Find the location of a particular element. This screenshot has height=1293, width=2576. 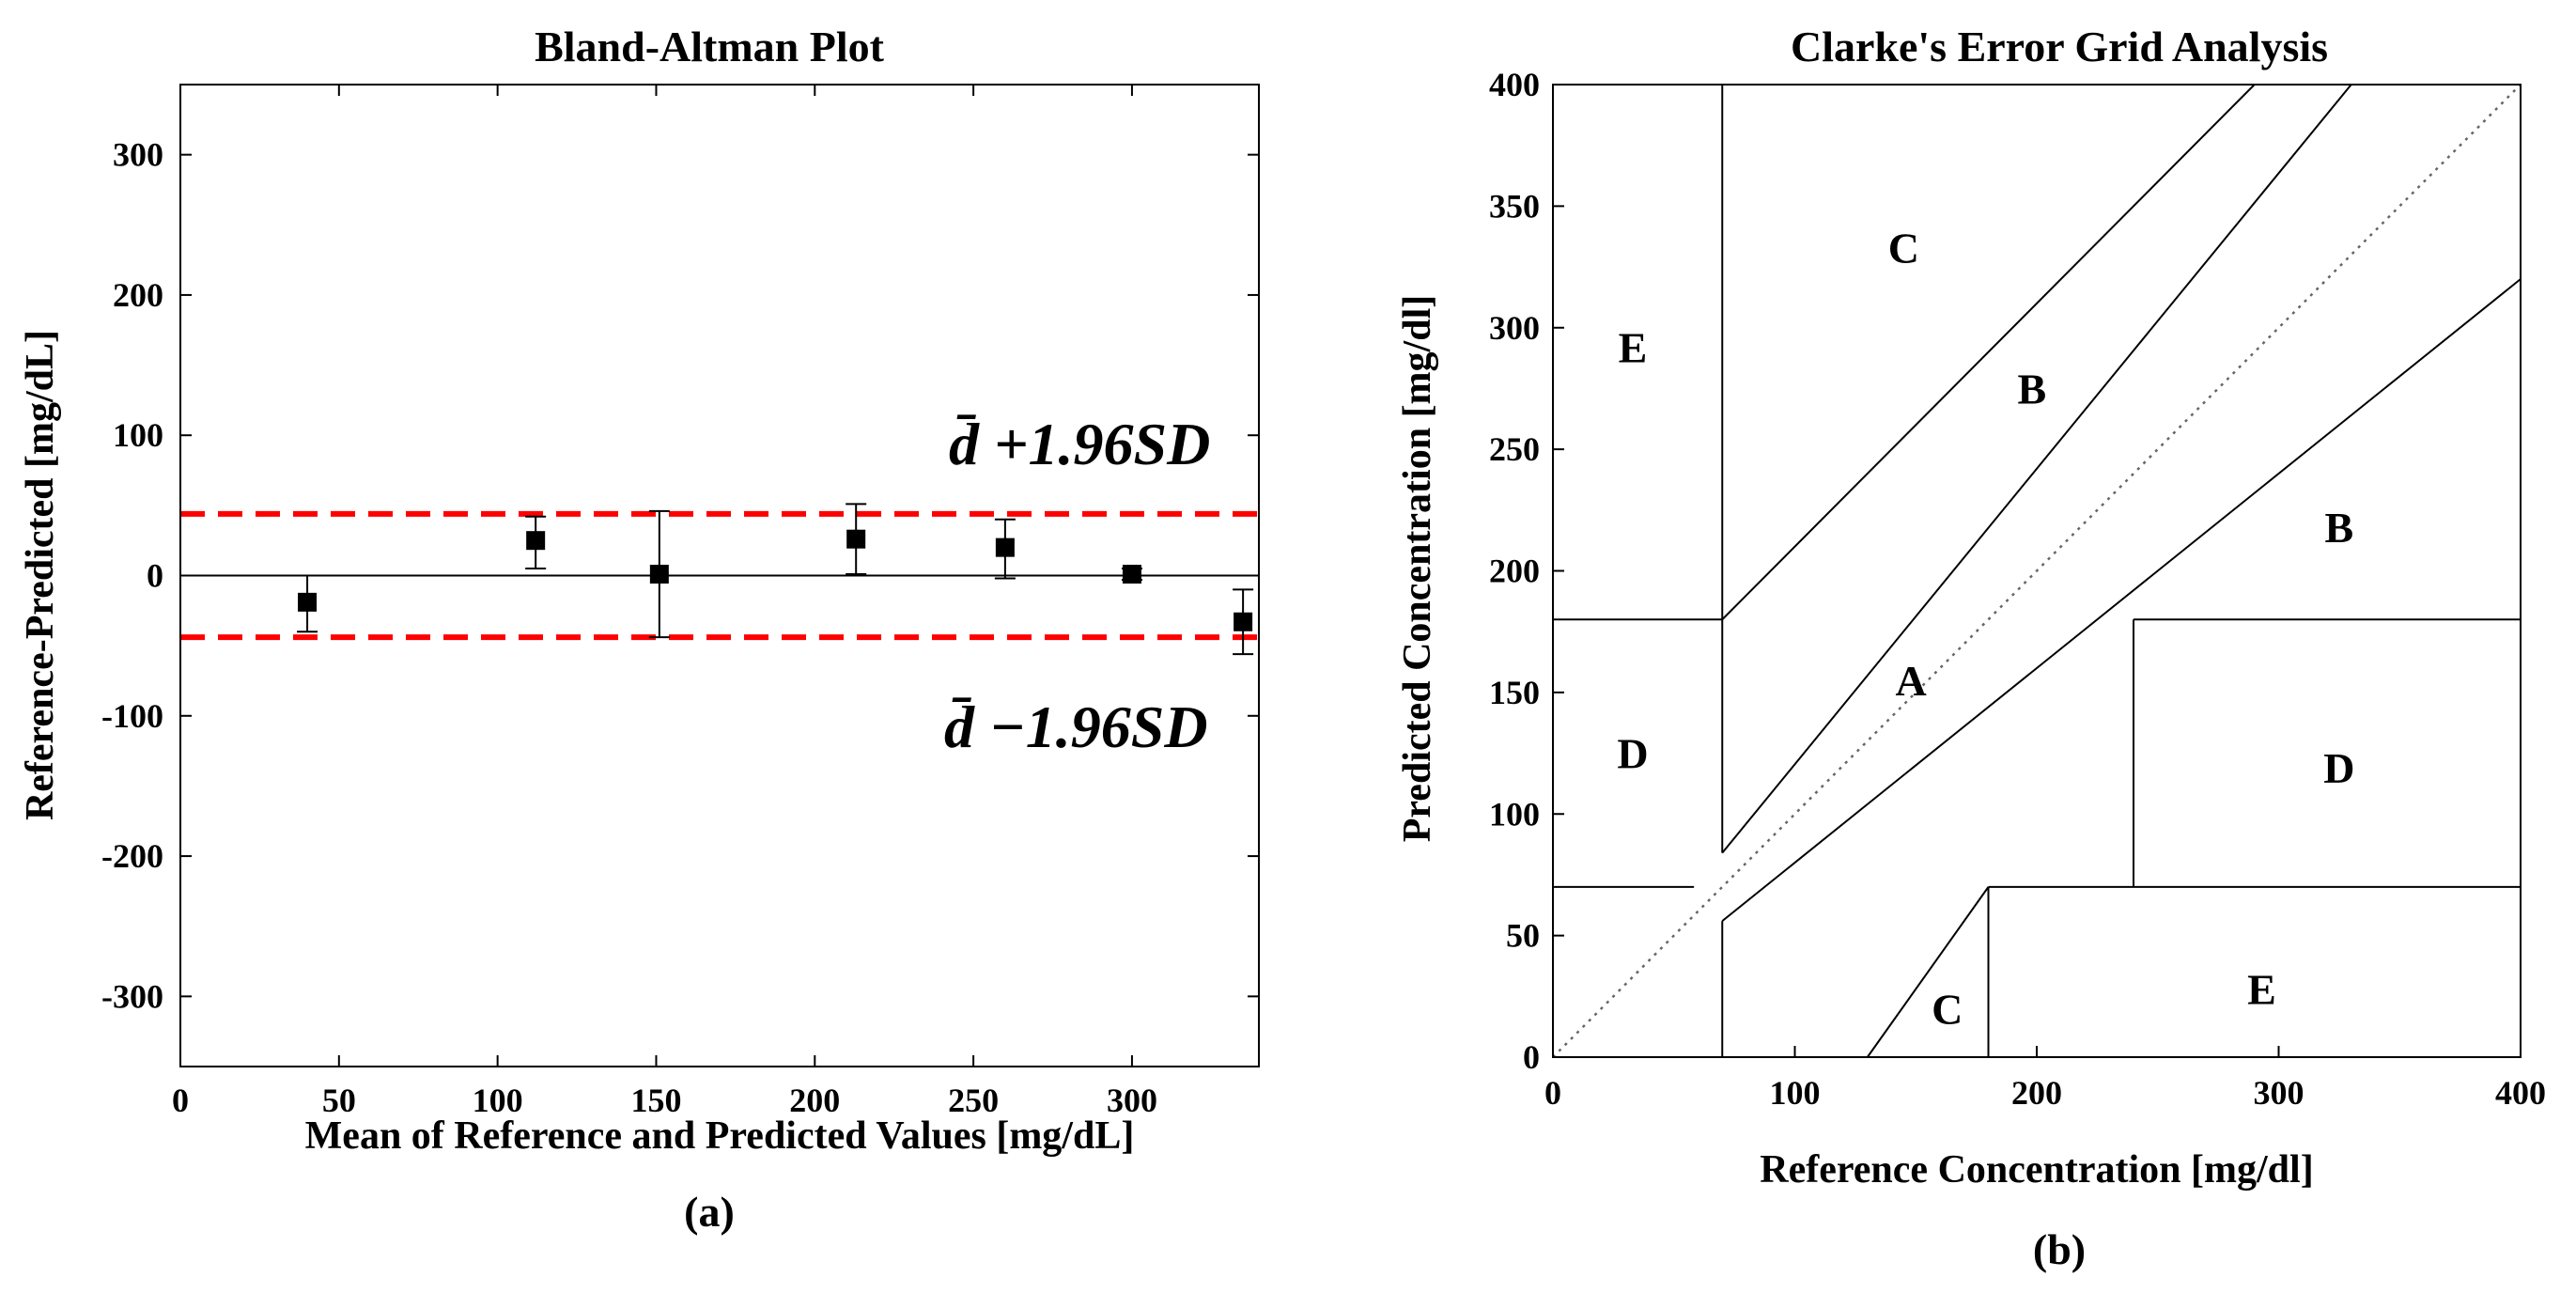

y-tick-label: 400 is located at coordinates (1515, 84).